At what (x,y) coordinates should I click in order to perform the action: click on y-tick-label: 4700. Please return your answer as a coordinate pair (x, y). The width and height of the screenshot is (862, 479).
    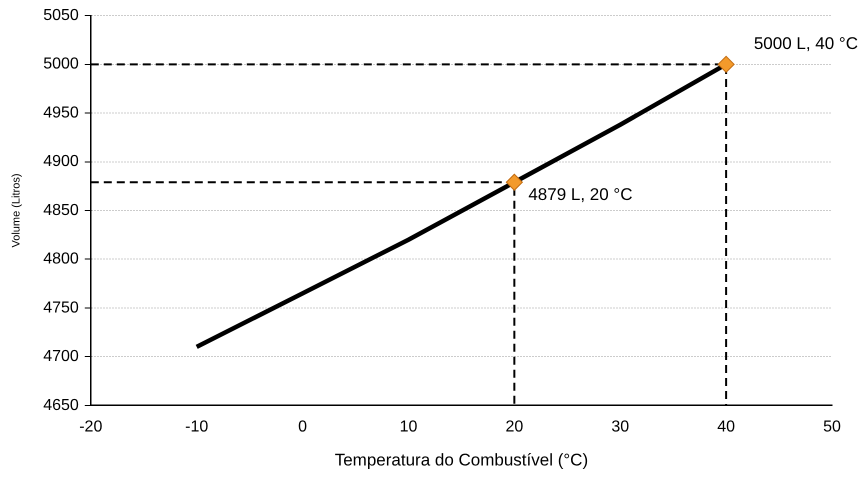
    Looking at the image, I should click on (61, 357).